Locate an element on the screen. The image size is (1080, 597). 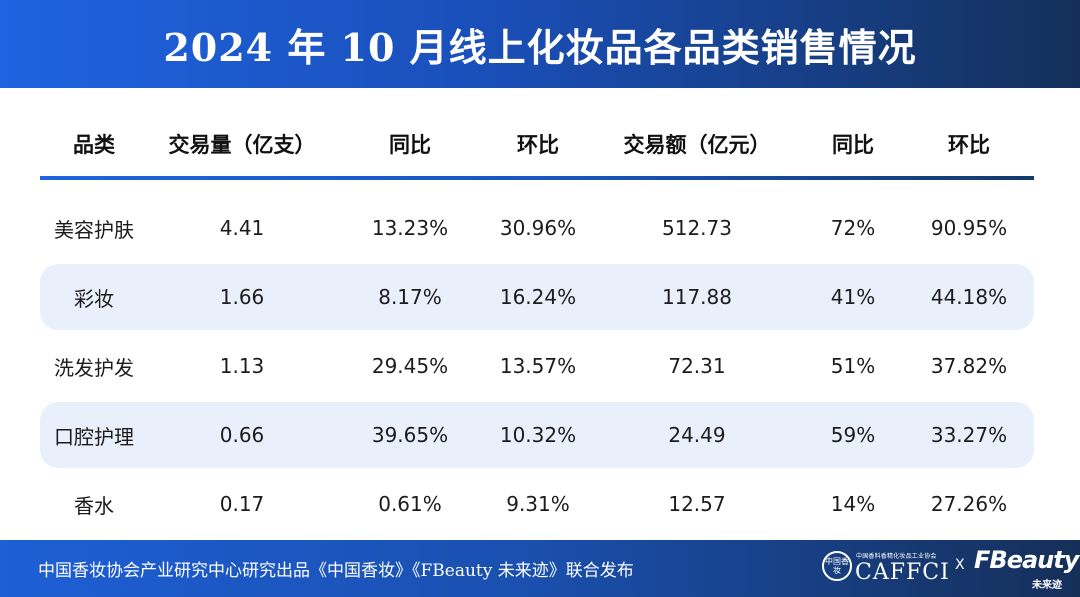
volume-mom-cell: 9.31% is located at coordinates (538, 504).